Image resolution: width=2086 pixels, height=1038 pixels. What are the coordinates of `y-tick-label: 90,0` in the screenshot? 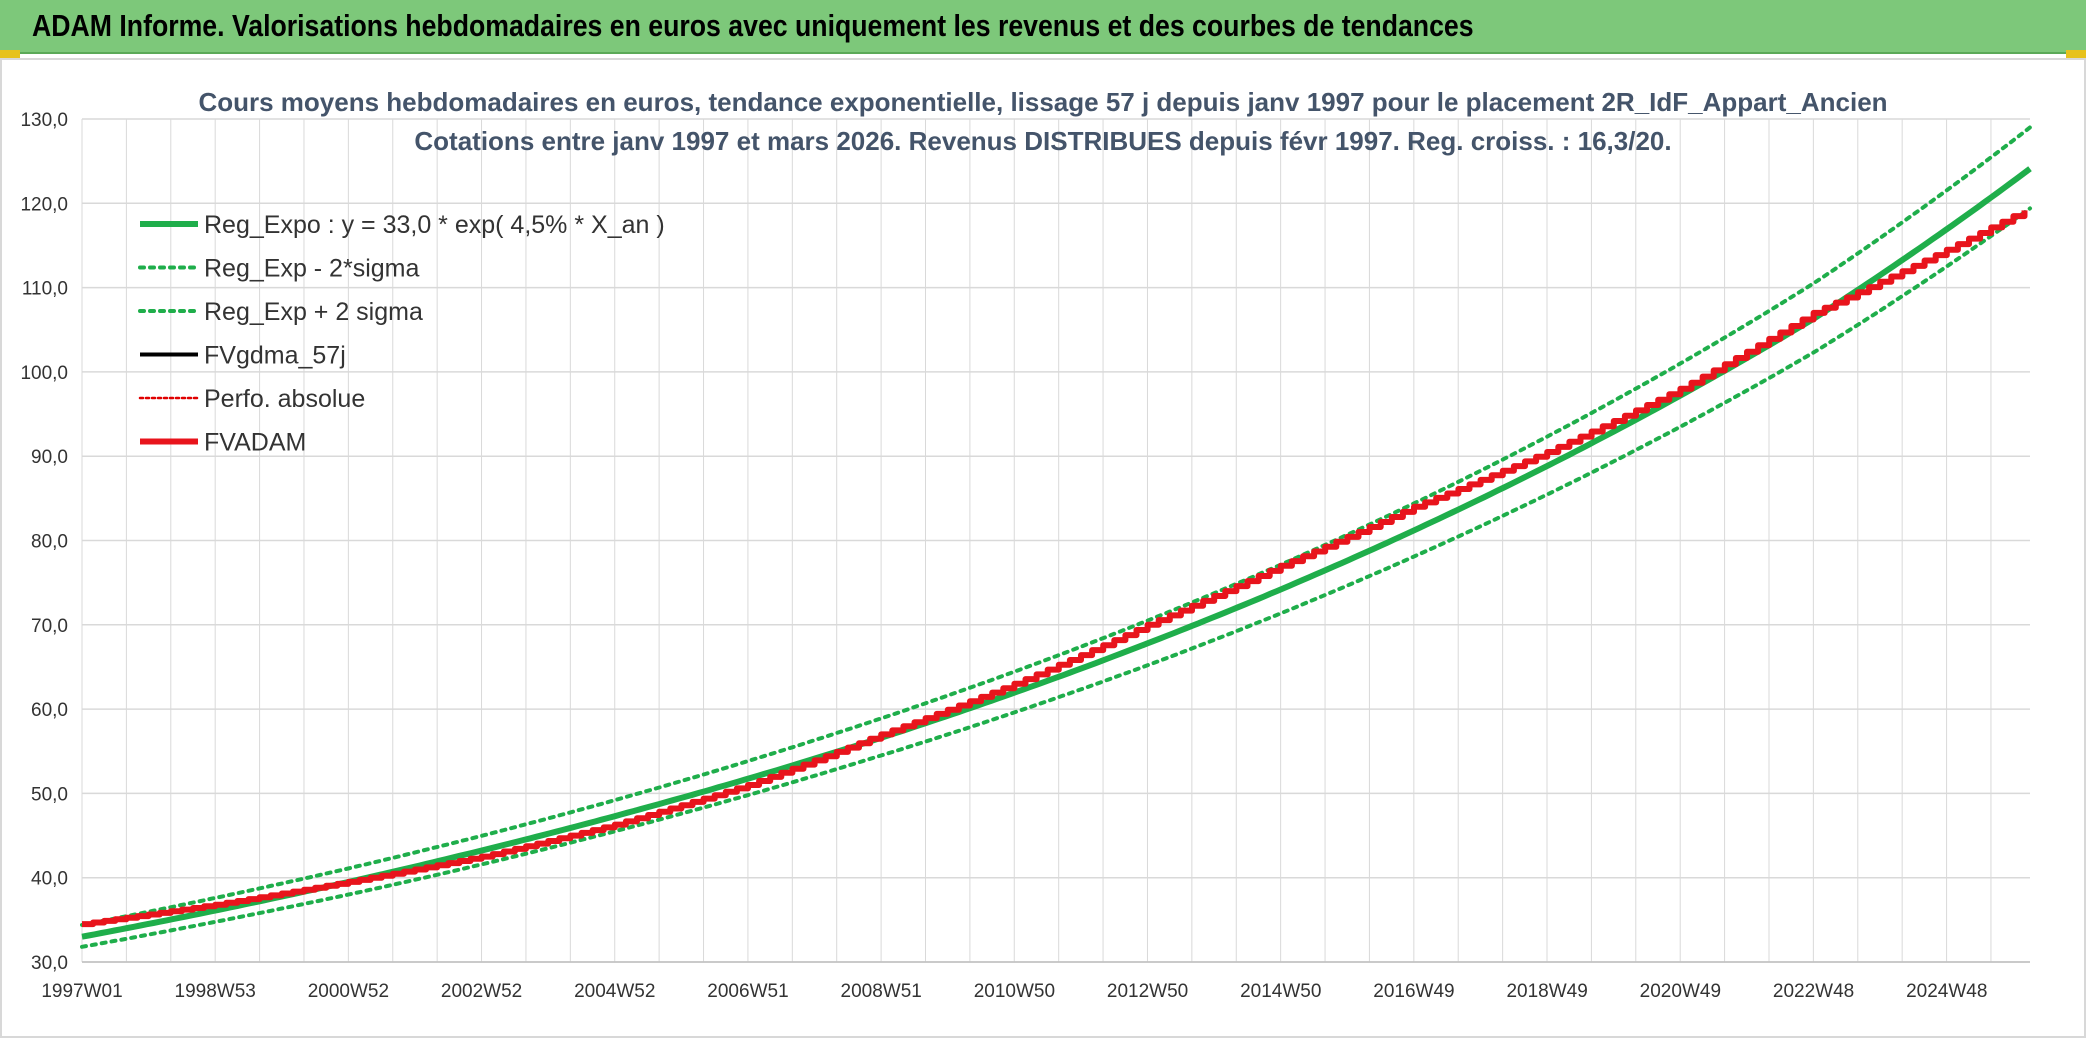 It's located at (49, 457).